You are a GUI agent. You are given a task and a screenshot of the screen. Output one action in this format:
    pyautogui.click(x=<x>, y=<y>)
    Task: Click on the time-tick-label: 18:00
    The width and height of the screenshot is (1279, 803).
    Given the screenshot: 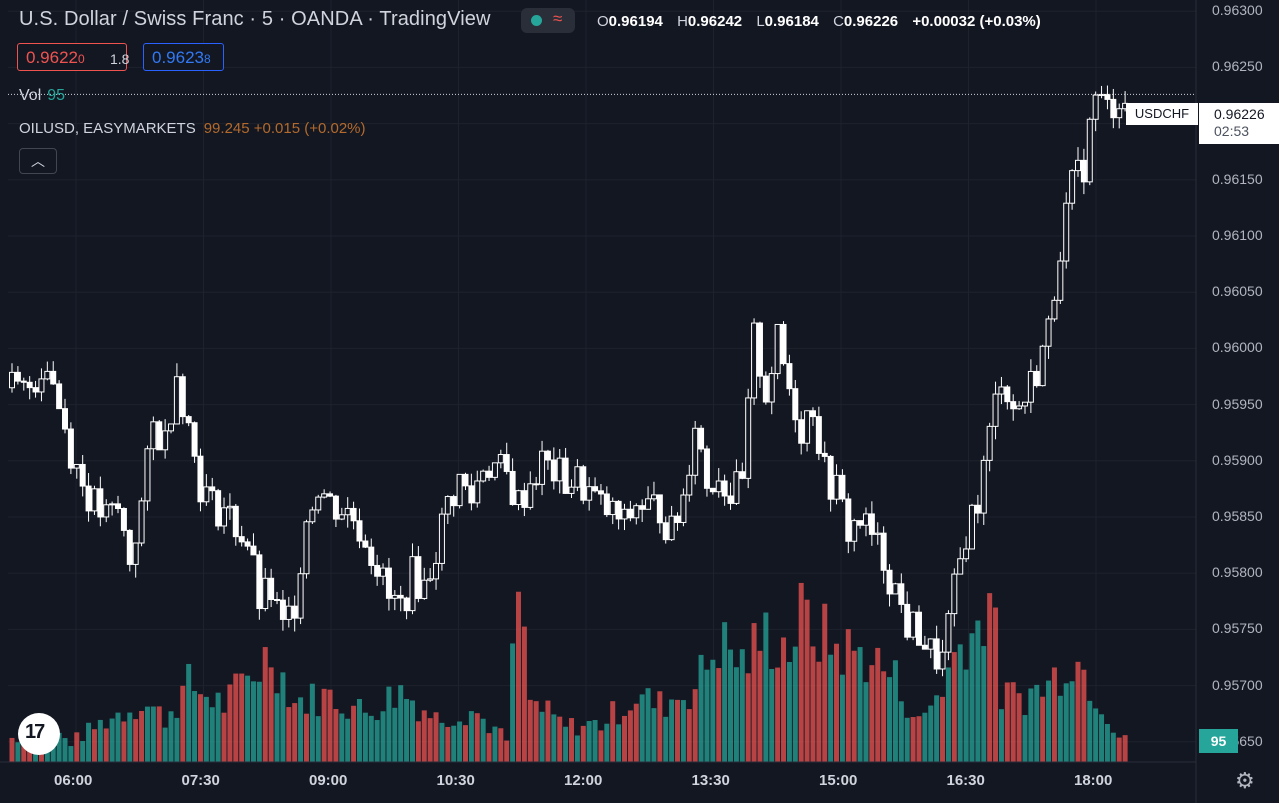 What is the action you would take?
    pyautogui.click(x=1093, y=780)
    